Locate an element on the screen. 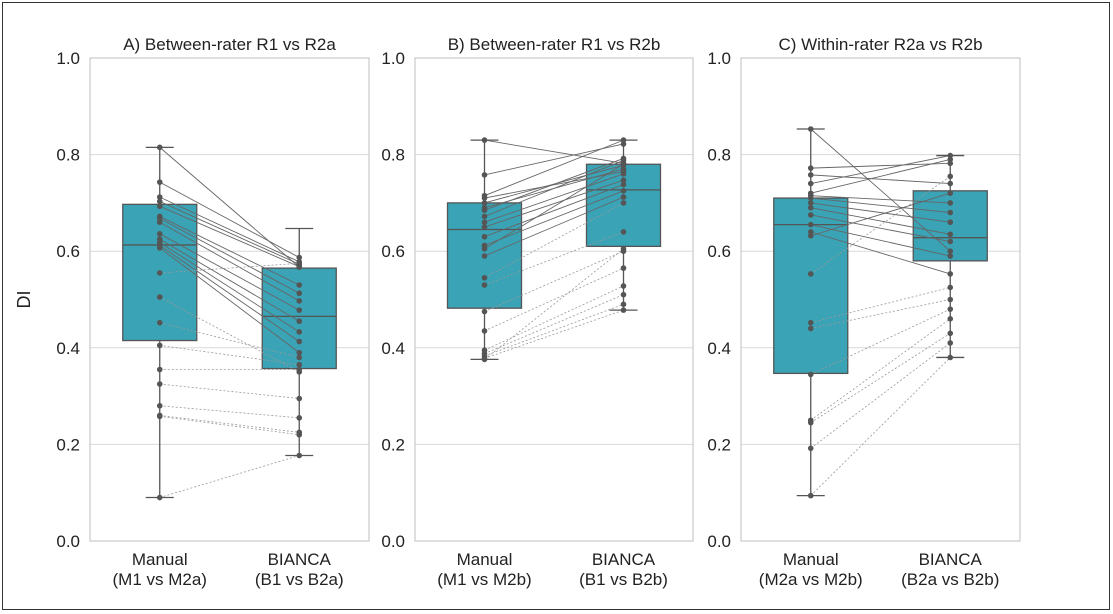 The image size is (1113, 614). y-axis-label: DI is located at coordinates (24, 300).